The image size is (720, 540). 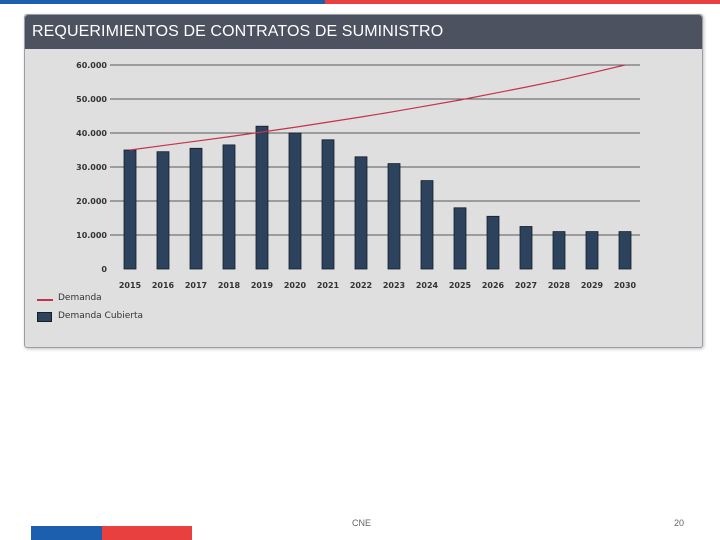 What do you see at coordinates (328, 285) in the screenshot?
I see `x-tick-label: 2021` at bounding box center [328, 285].